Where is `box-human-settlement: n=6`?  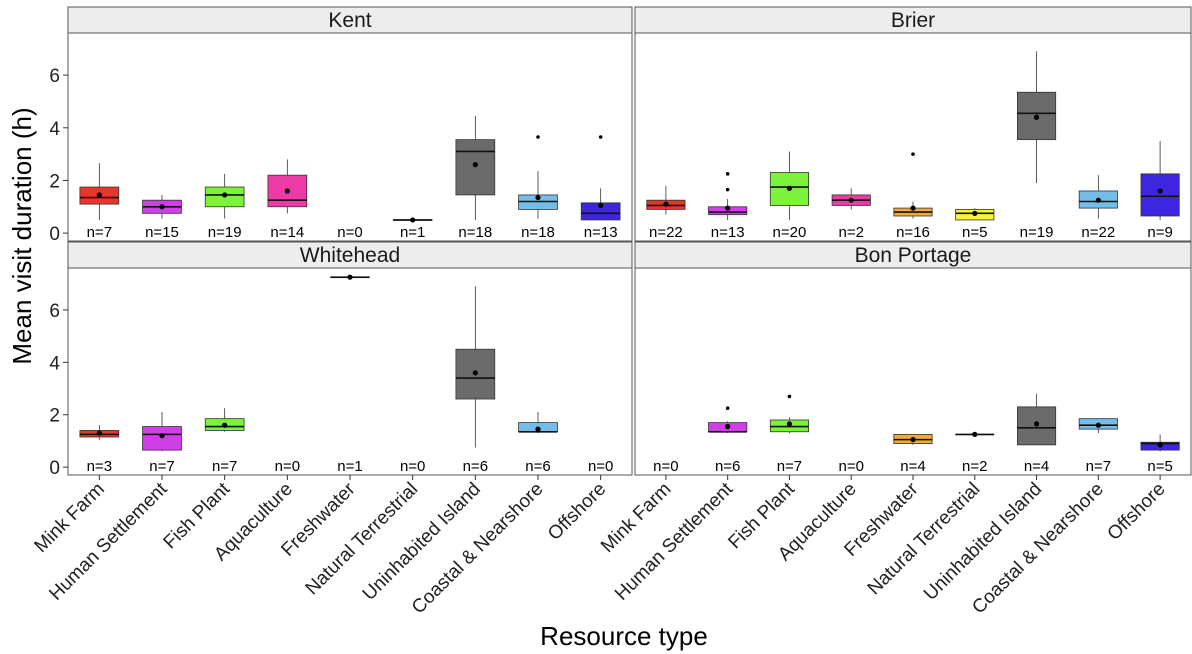
box-human-settlement: n=6 is located at coordinates (728, 440).